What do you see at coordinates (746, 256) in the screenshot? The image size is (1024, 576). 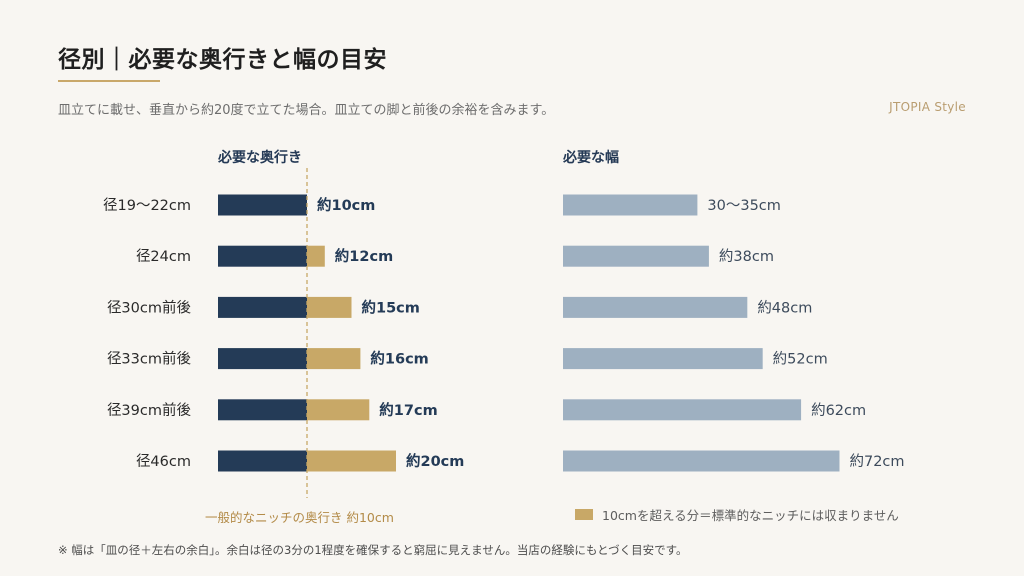 I see `width-data-label: 約38cm` at bounding box center [746, 256].